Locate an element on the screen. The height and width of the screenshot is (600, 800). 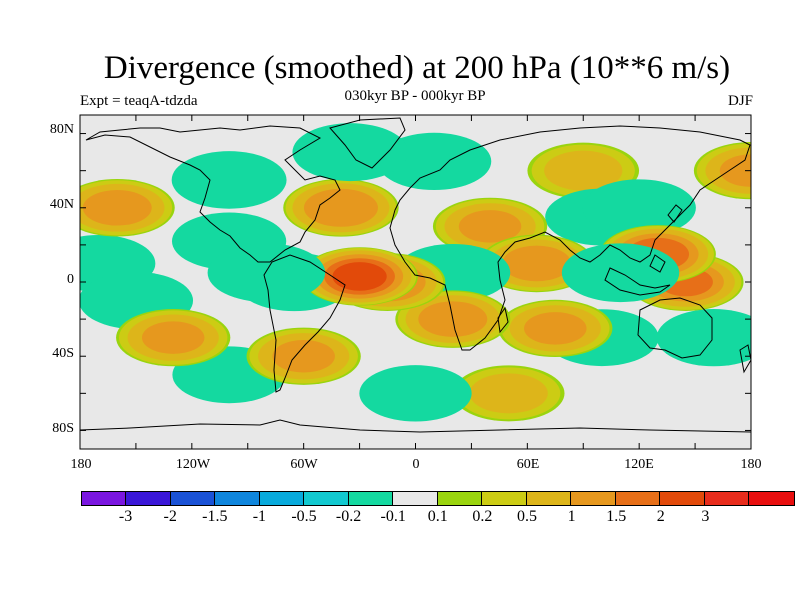
colorbar-label: 0.2 is located at coordinates (482, 516).